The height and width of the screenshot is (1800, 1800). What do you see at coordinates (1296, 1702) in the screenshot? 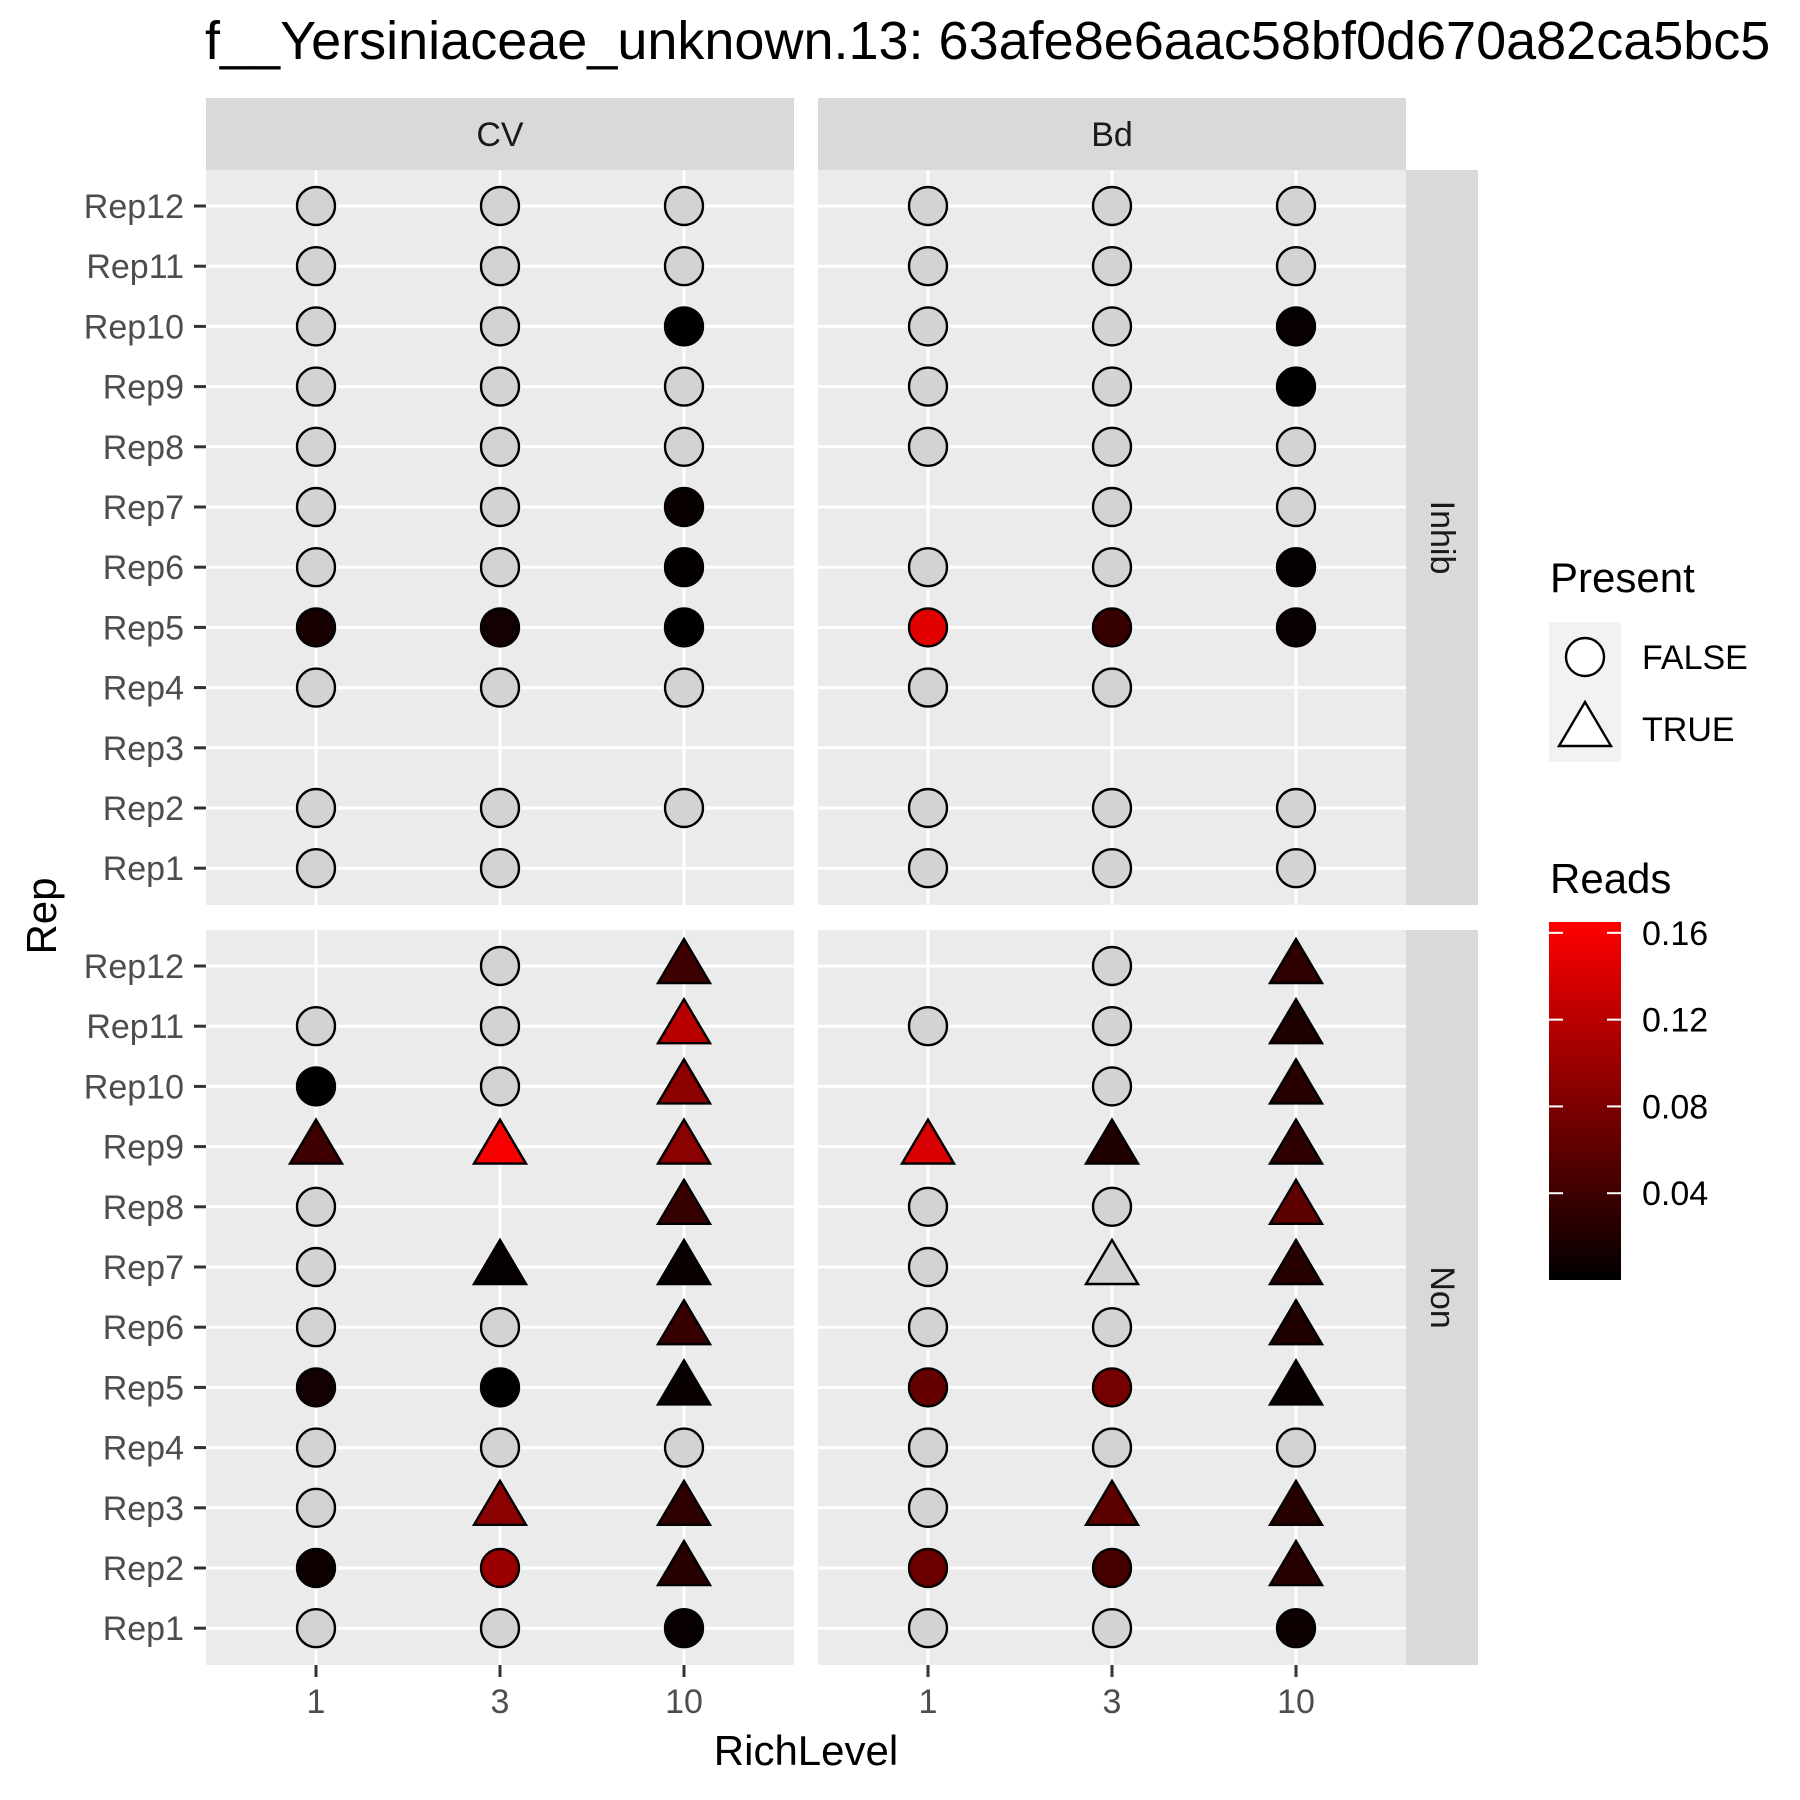
I see `x-tick-label: 10` at bounding box center [1296, 1702].